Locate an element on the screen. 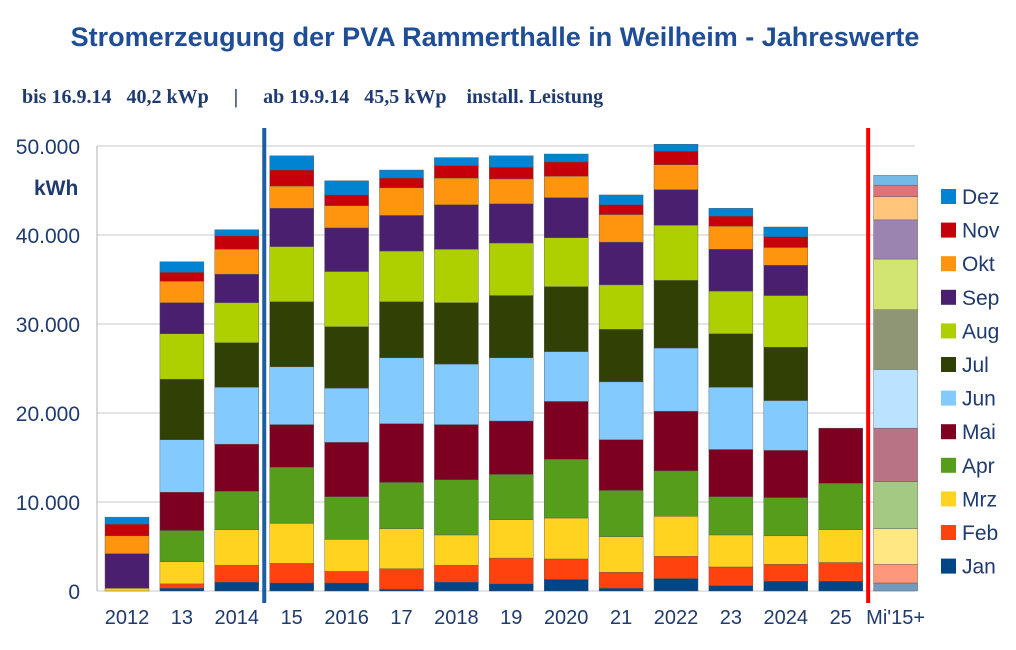 This screenshot has height=650, width=1016. legend-label: Apr is located at coordinates (978, 466).